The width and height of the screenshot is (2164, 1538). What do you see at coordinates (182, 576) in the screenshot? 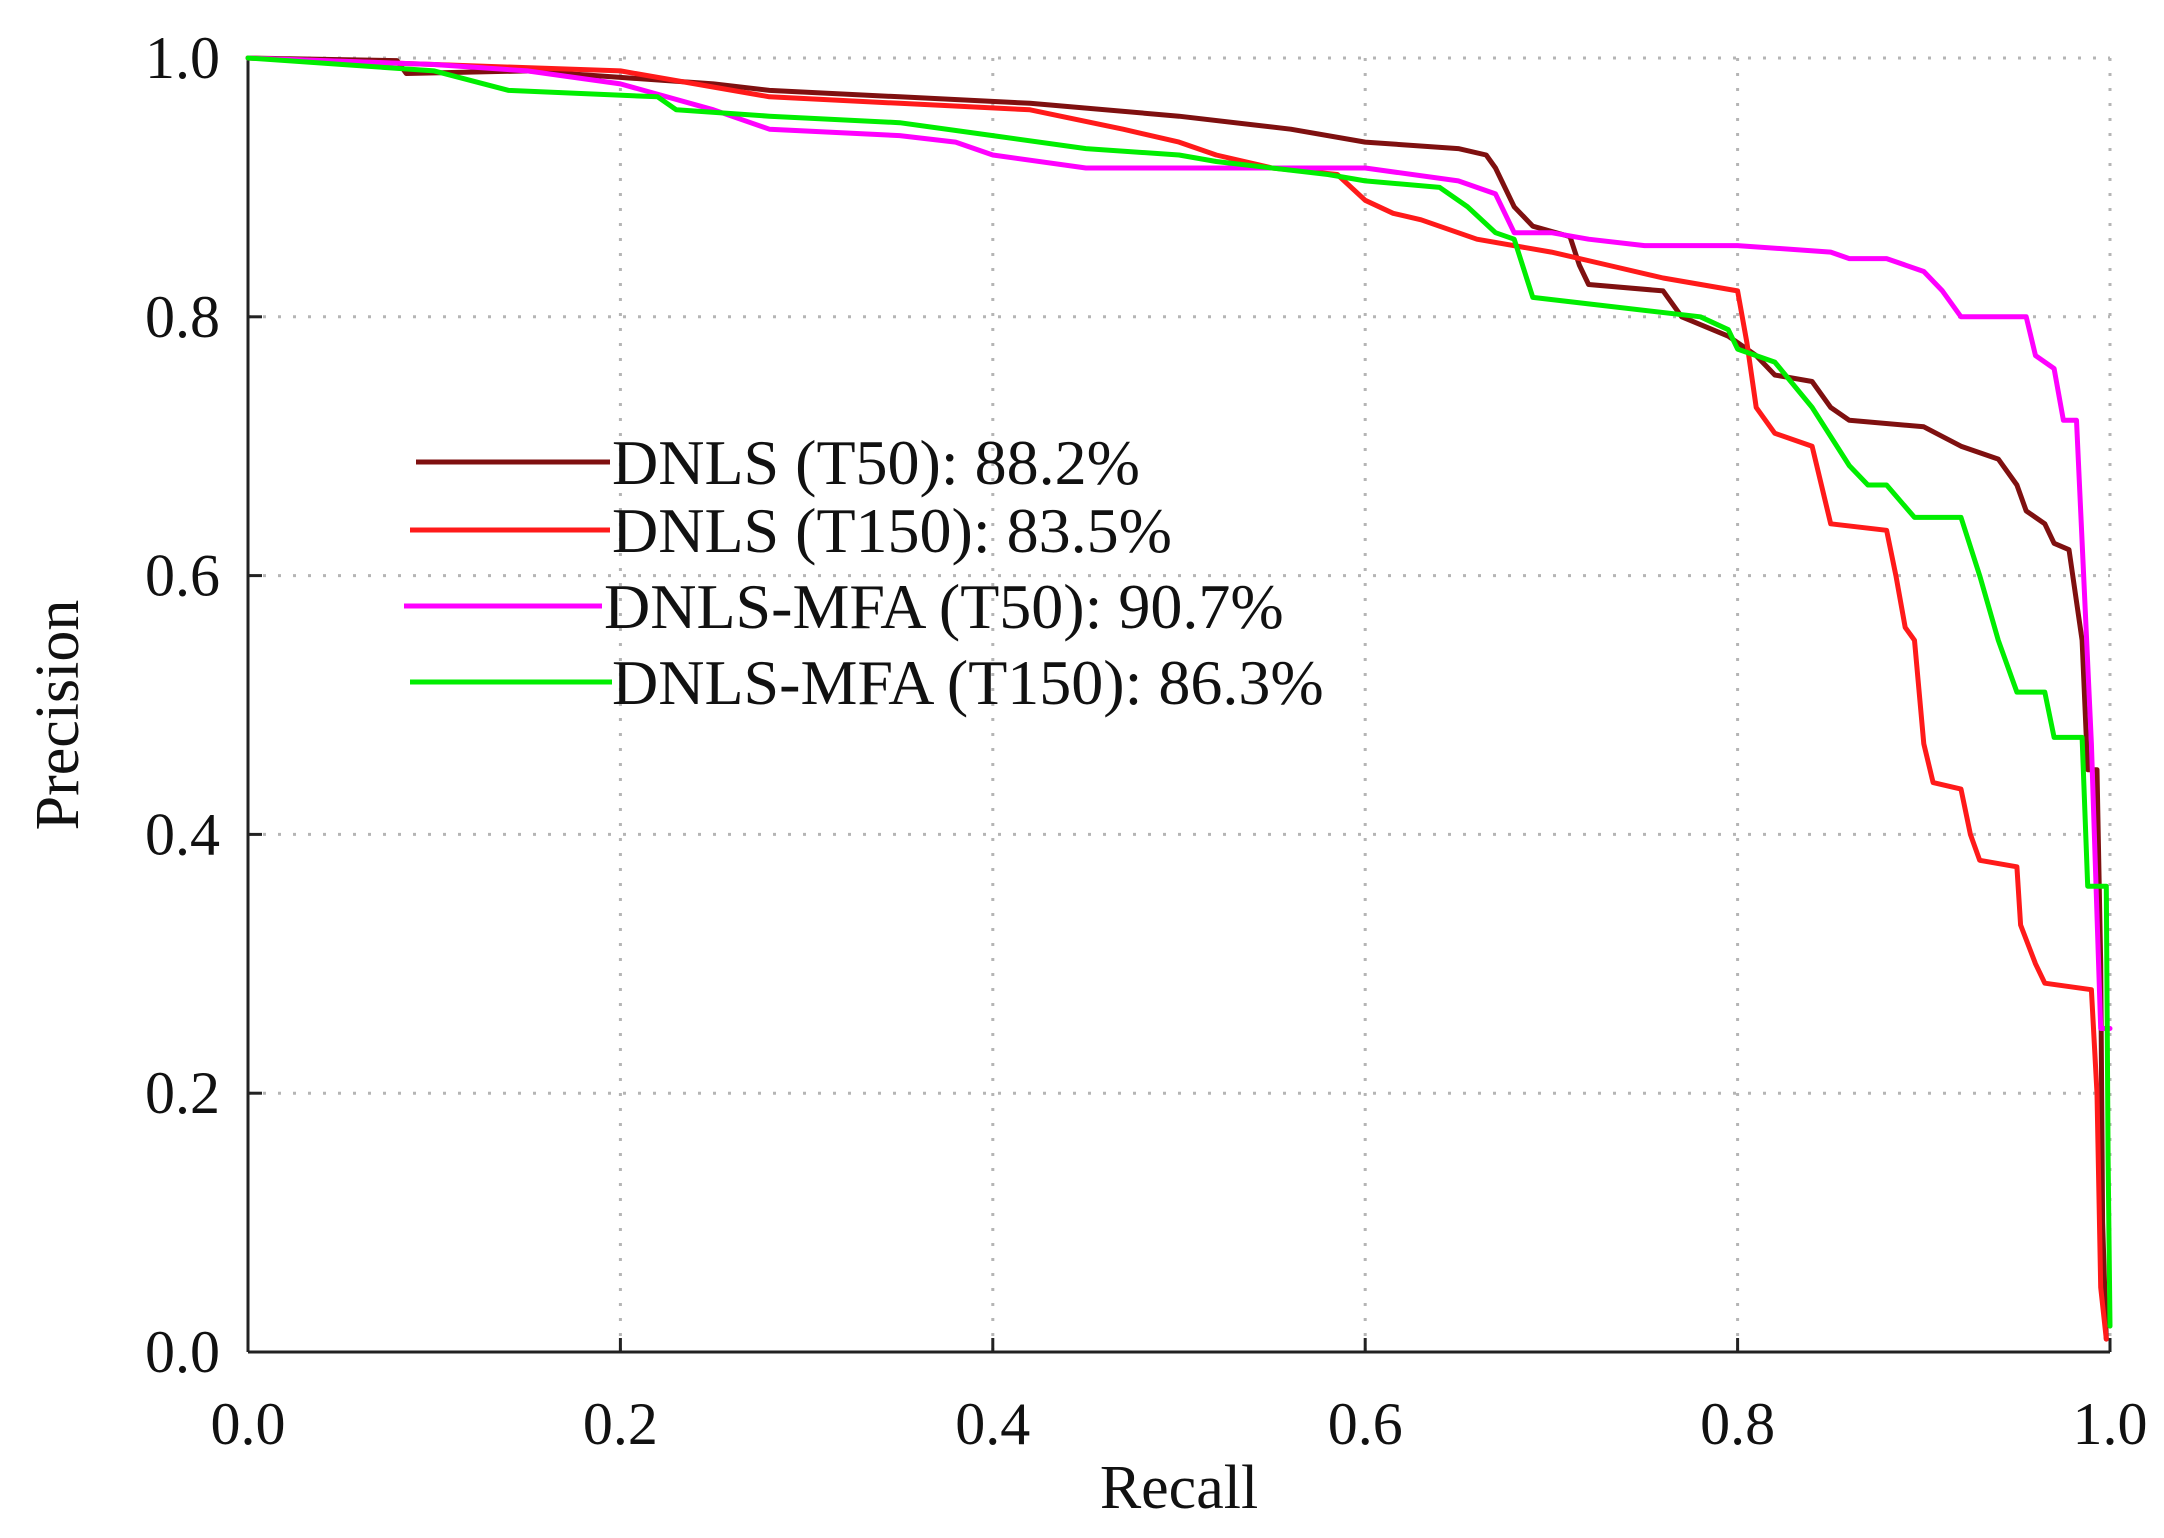
I see `y-tick-label: 0.6` at bounding box center [182, 576].